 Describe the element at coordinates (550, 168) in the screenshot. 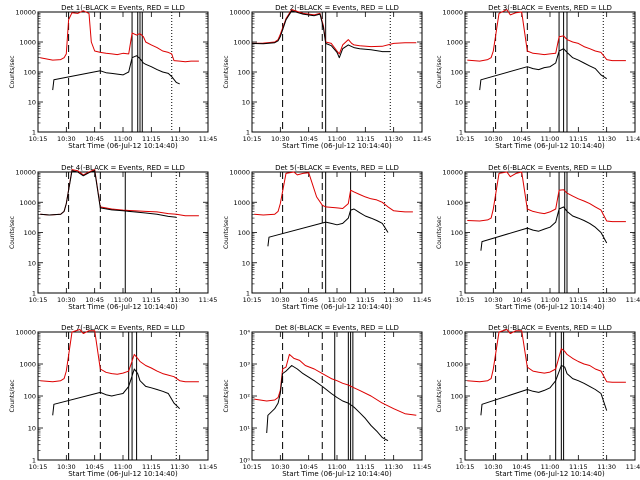

I see `panel-title: Det 6(-BLACK = Events, RED = LLD` at that location.